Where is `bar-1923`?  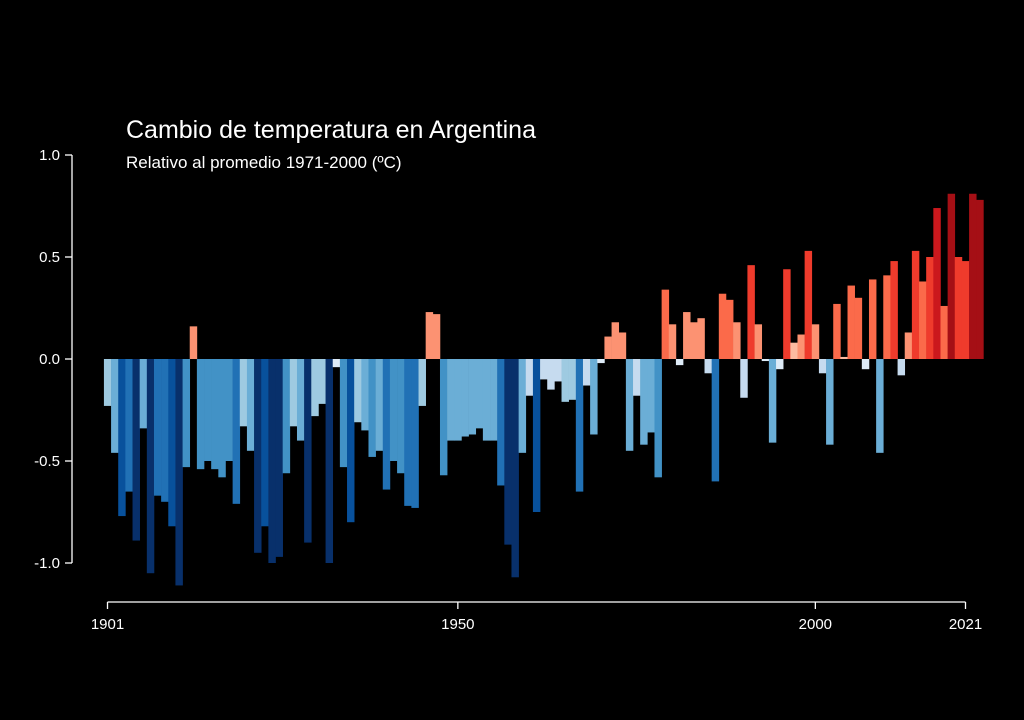
bar-1923 is located at coordinates (265, 443).